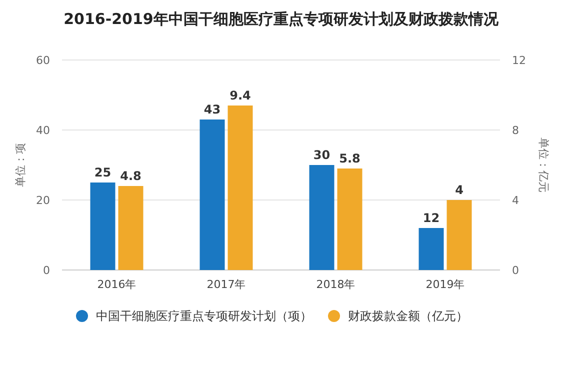 The image size is (562, 372). I want to click on y-tick-label: 20, so click(43, 200).